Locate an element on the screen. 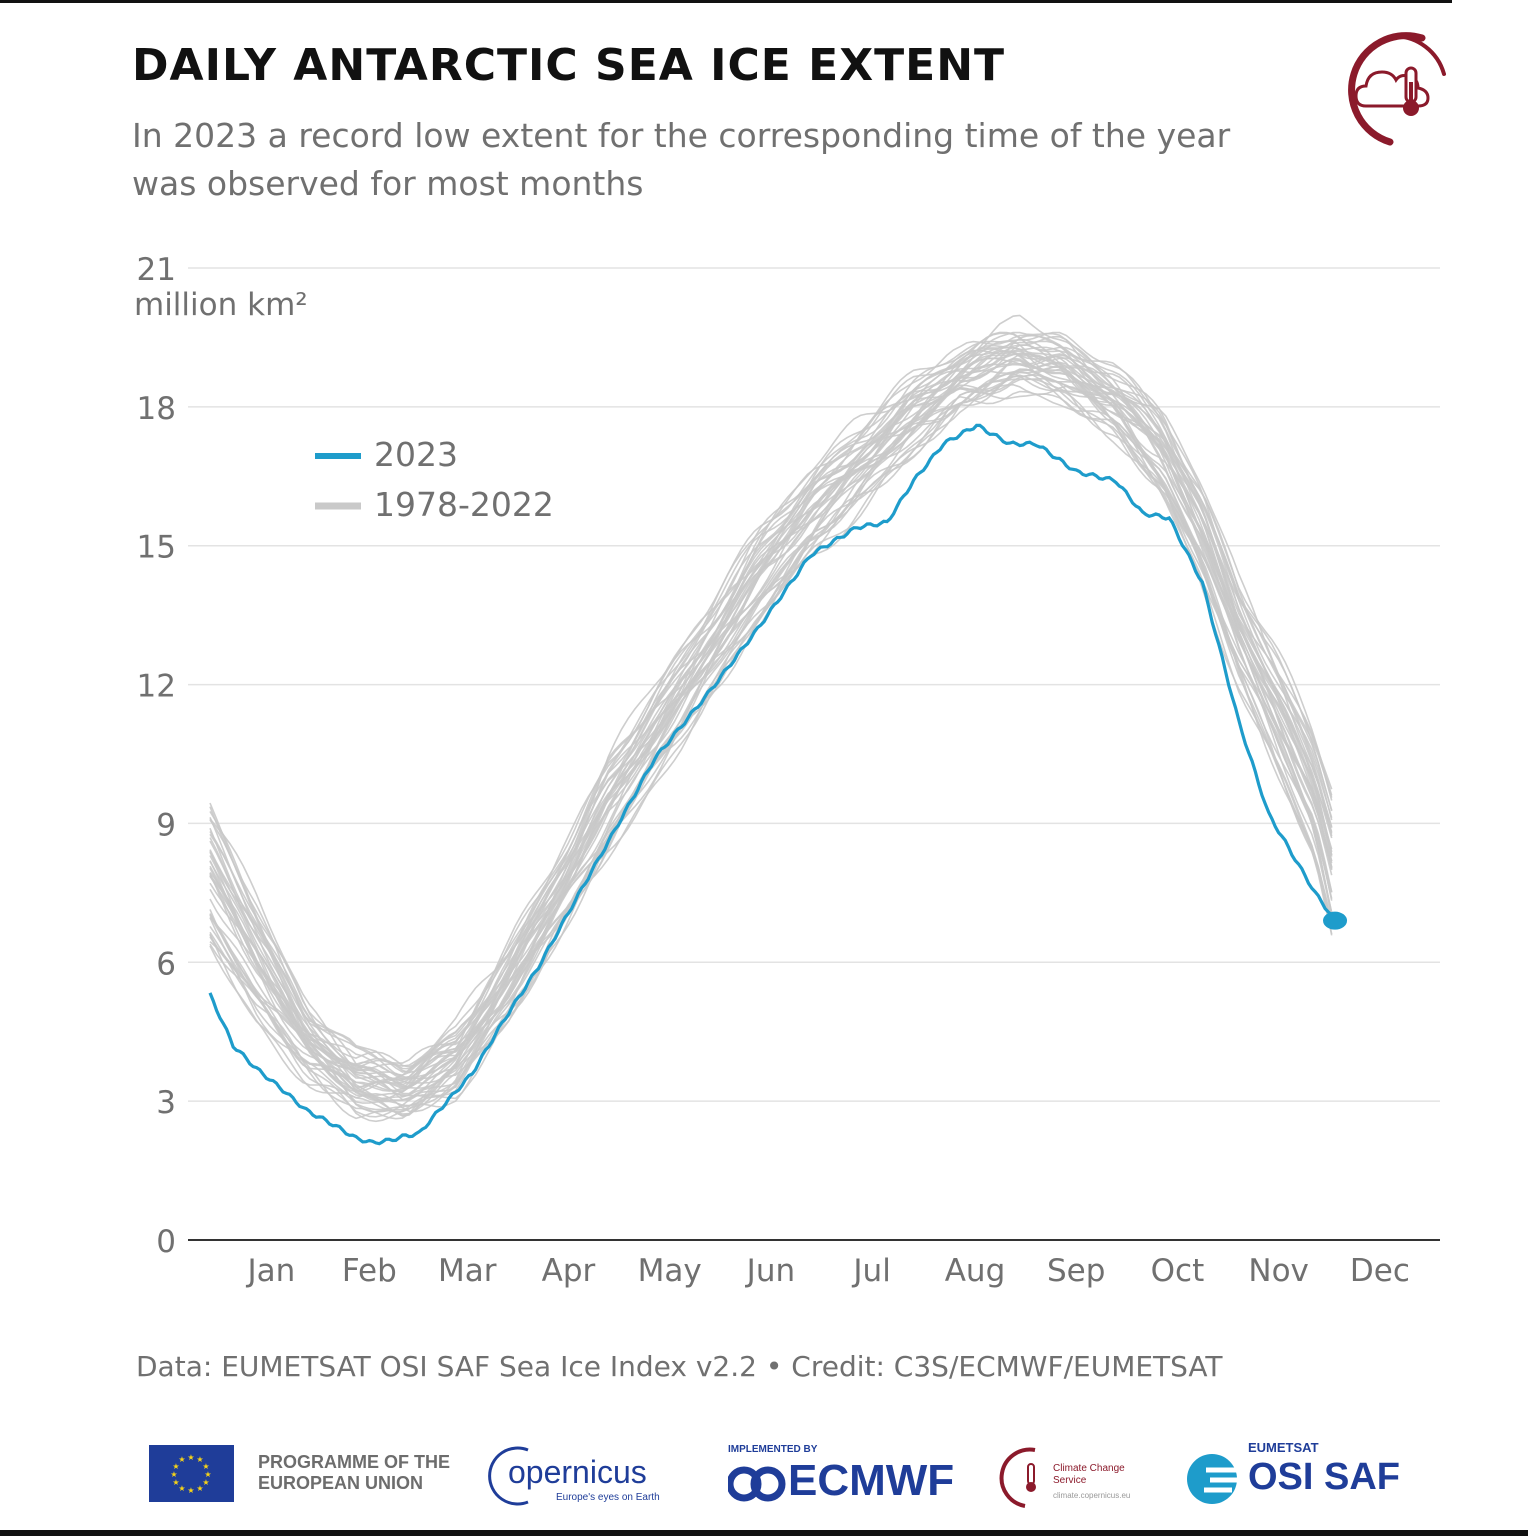 The width and height of the screenshot is (1528, 1536). climate-thermometer-logo is located at coordinates (1397, 89).